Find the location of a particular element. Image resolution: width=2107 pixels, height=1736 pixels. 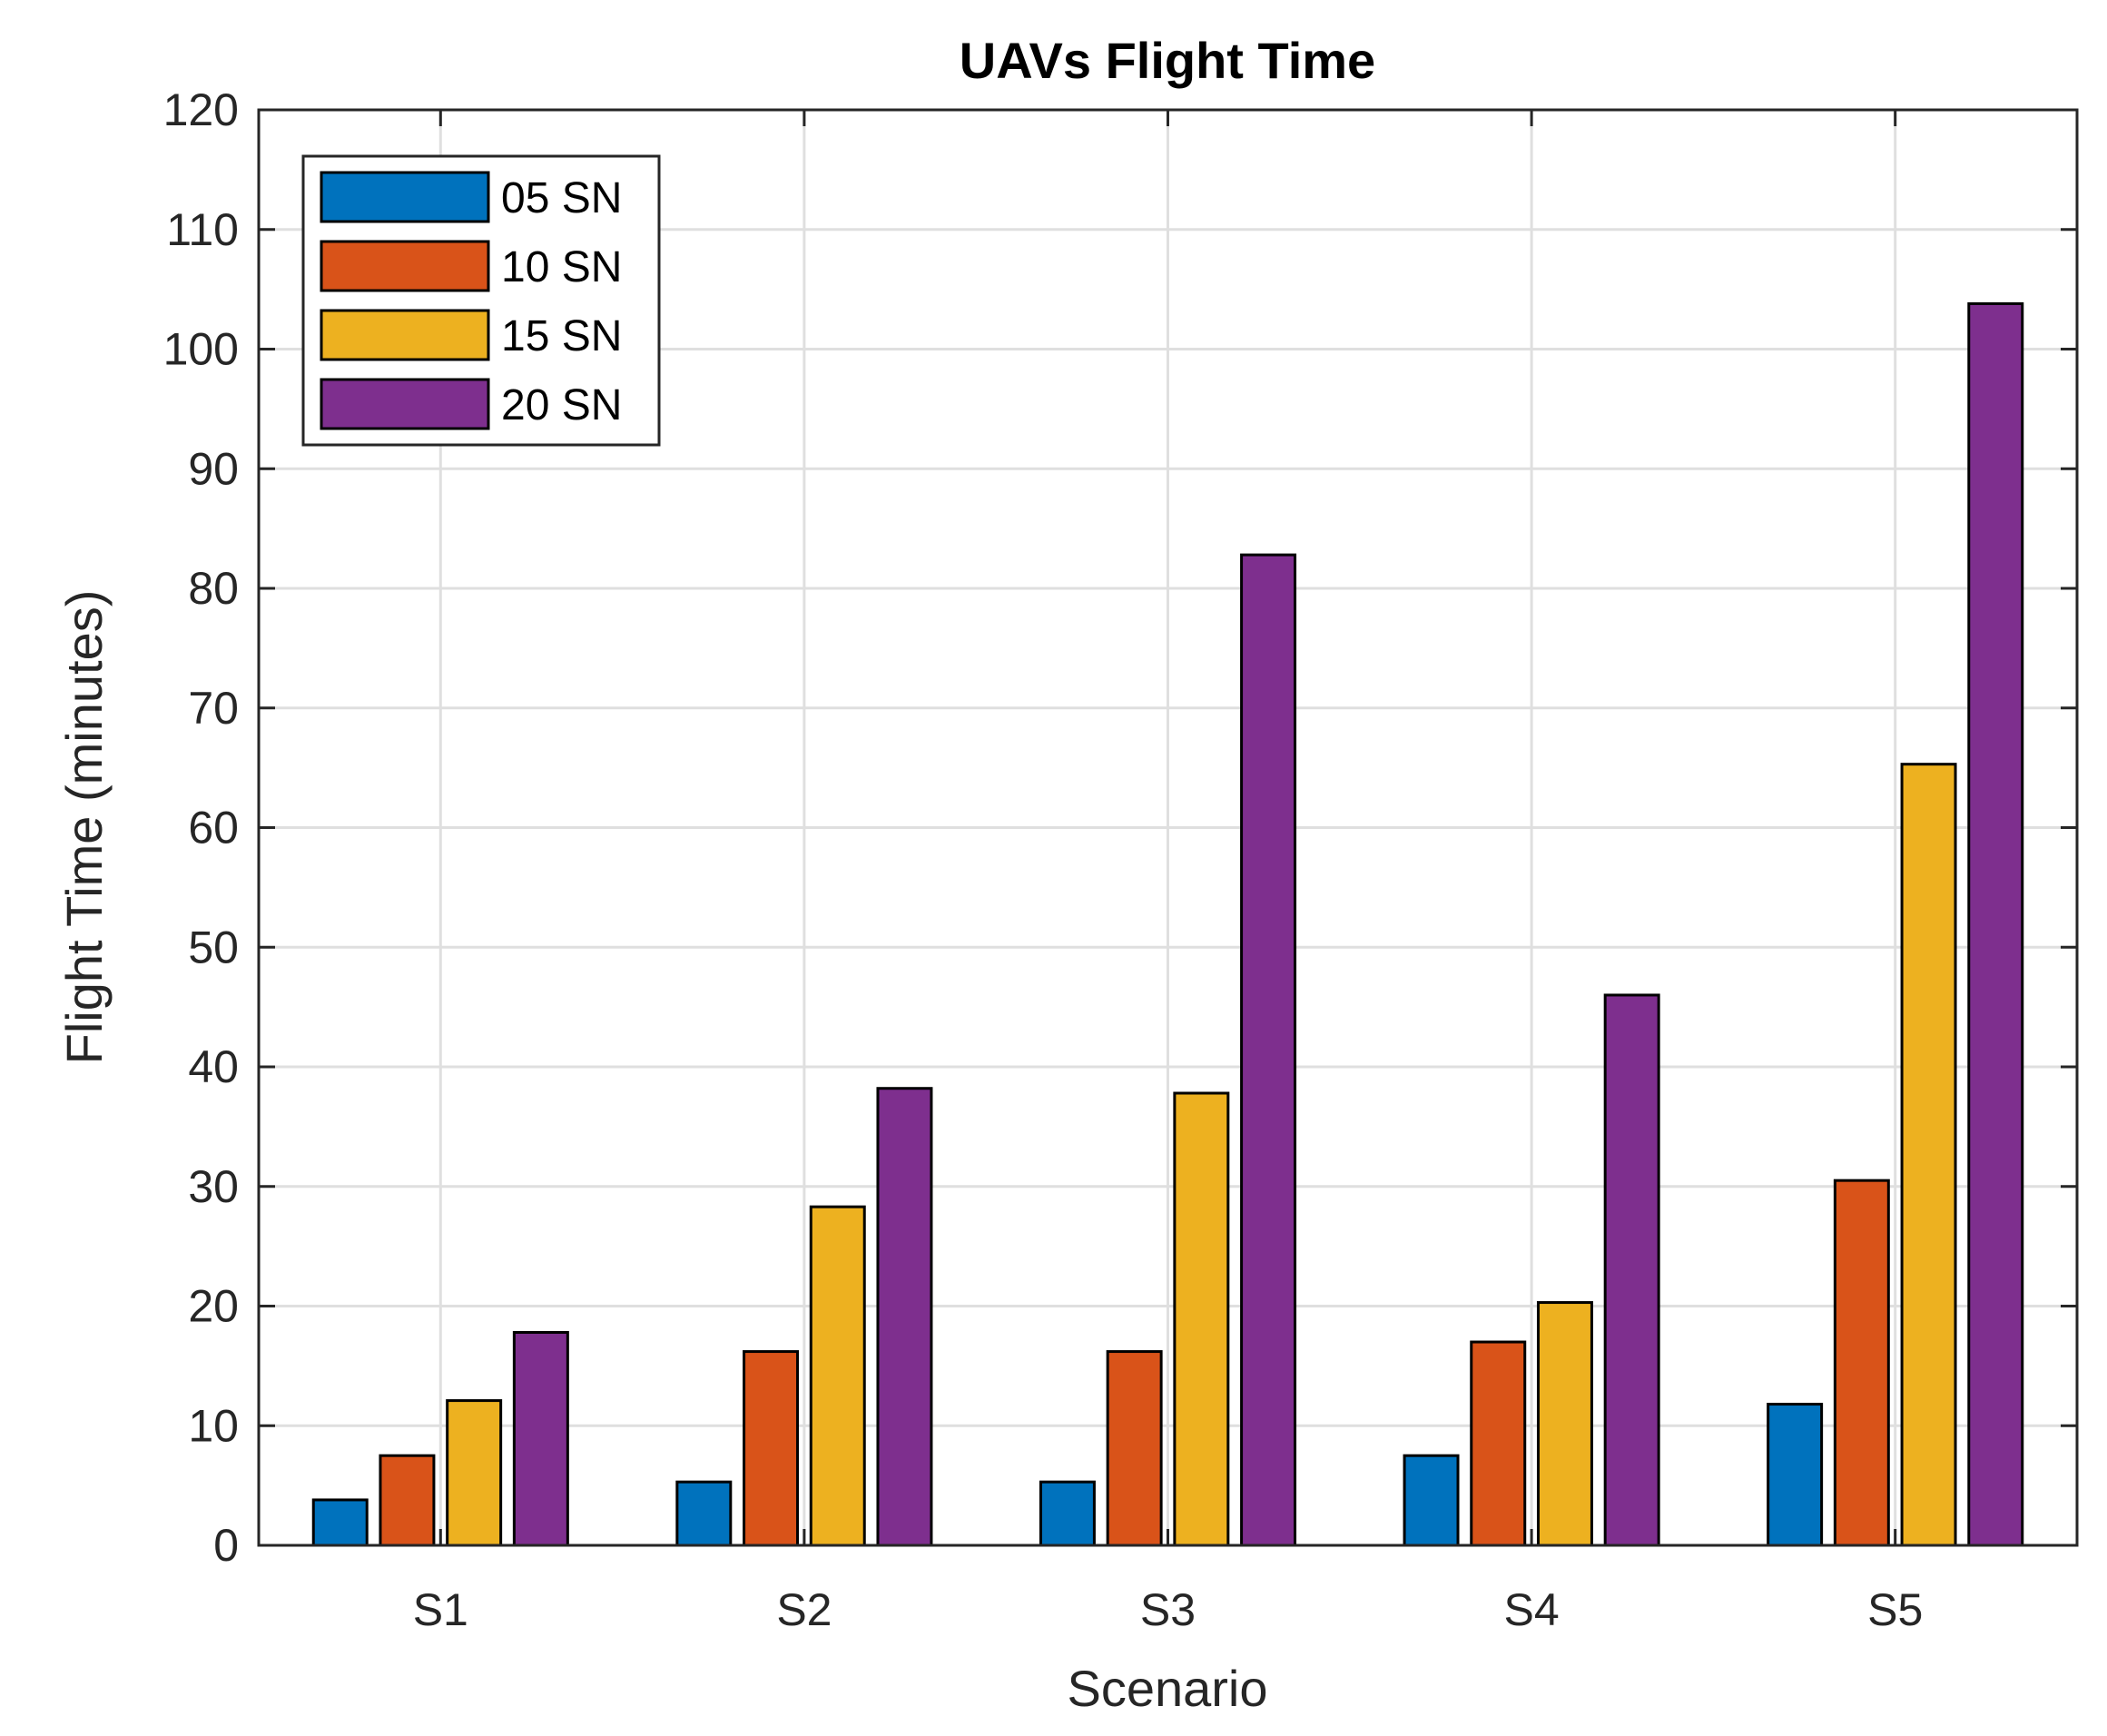

y-tick-label: 120 is located at coordinates (201, 109).